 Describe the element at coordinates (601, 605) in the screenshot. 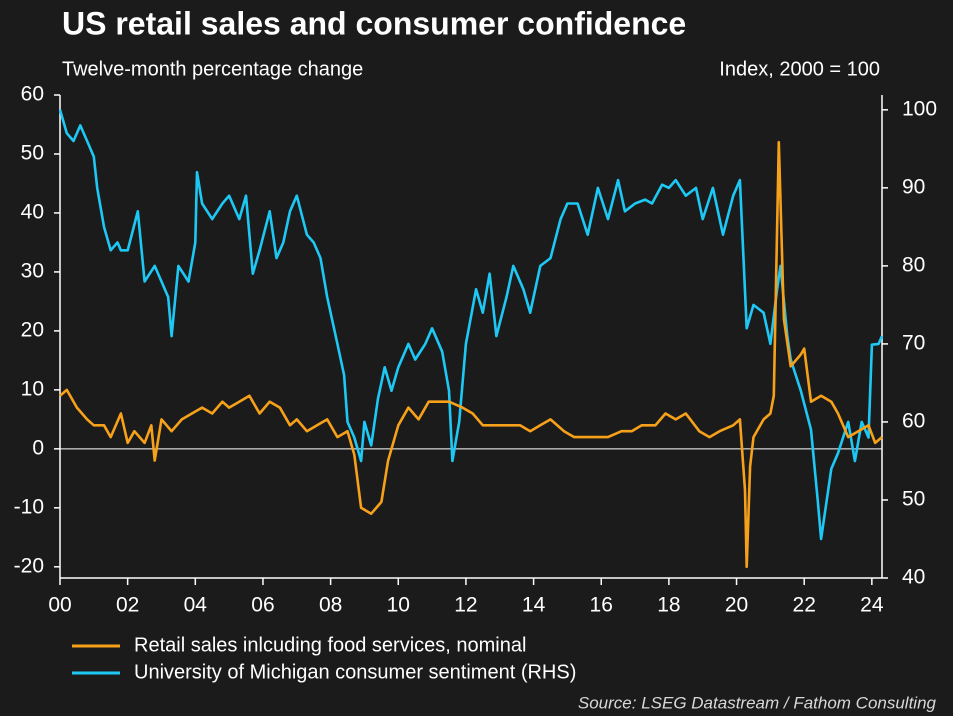

I see `x-tick-label: 16` at that location.